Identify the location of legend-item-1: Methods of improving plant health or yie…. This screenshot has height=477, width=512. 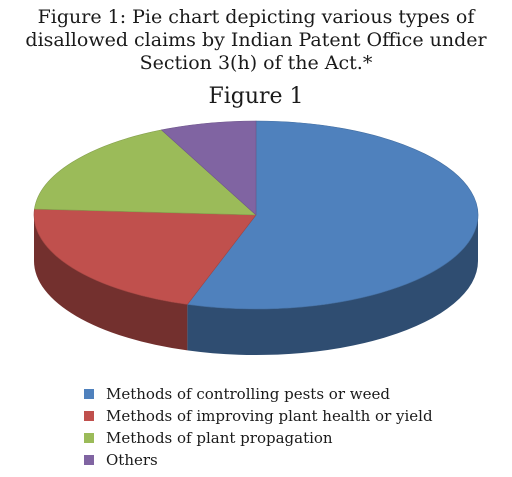
(258, 416).